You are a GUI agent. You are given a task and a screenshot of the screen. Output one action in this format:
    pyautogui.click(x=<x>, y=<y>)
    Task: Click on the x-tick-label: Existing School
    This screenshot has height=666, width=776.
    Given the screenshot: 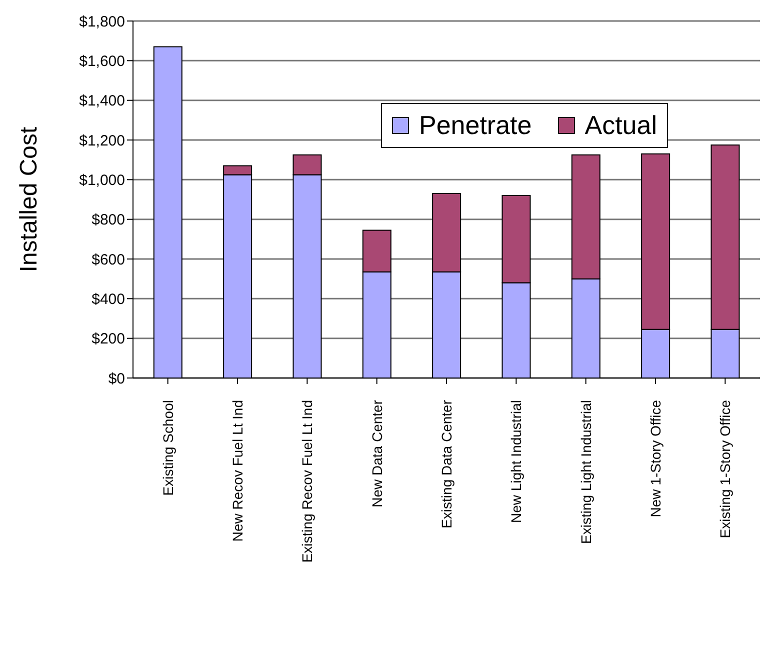 What is the action you would take?
    pyautogui.click(x=168, y=448)
    